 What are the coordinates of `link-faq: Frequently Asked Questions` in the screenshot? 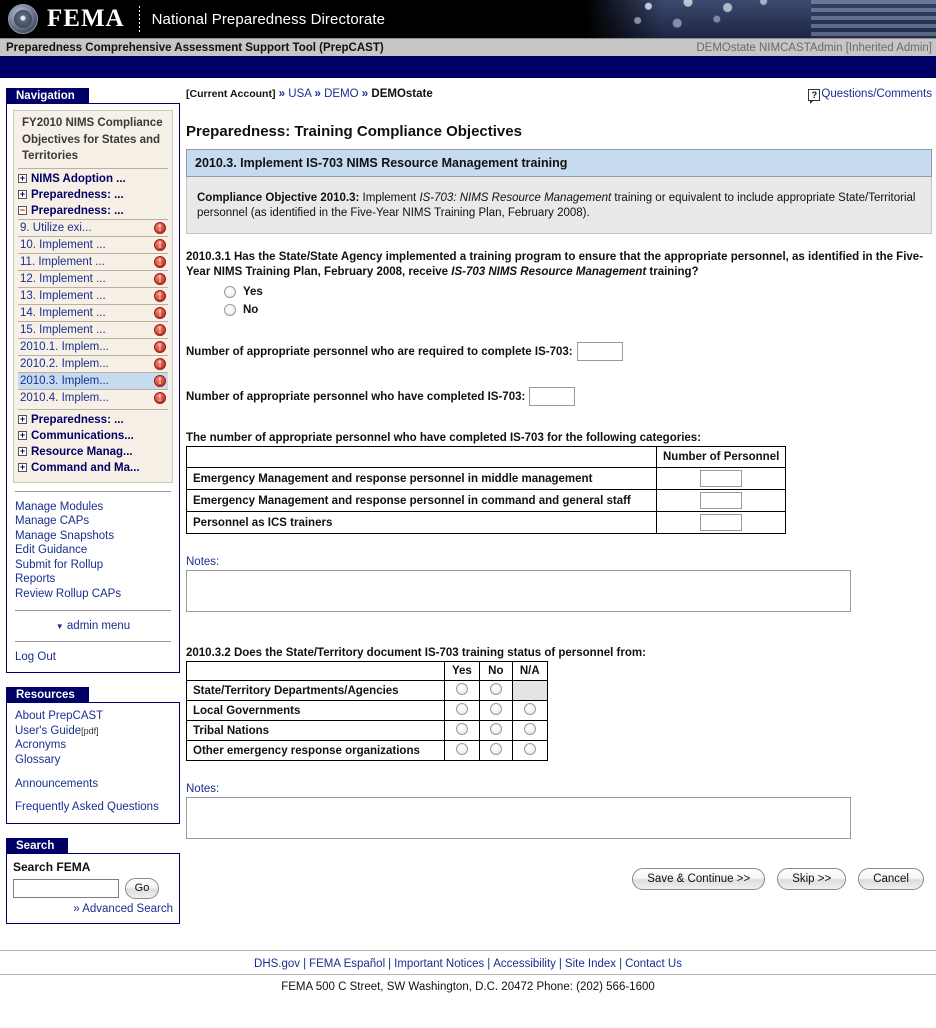 It's located at (87, 807).